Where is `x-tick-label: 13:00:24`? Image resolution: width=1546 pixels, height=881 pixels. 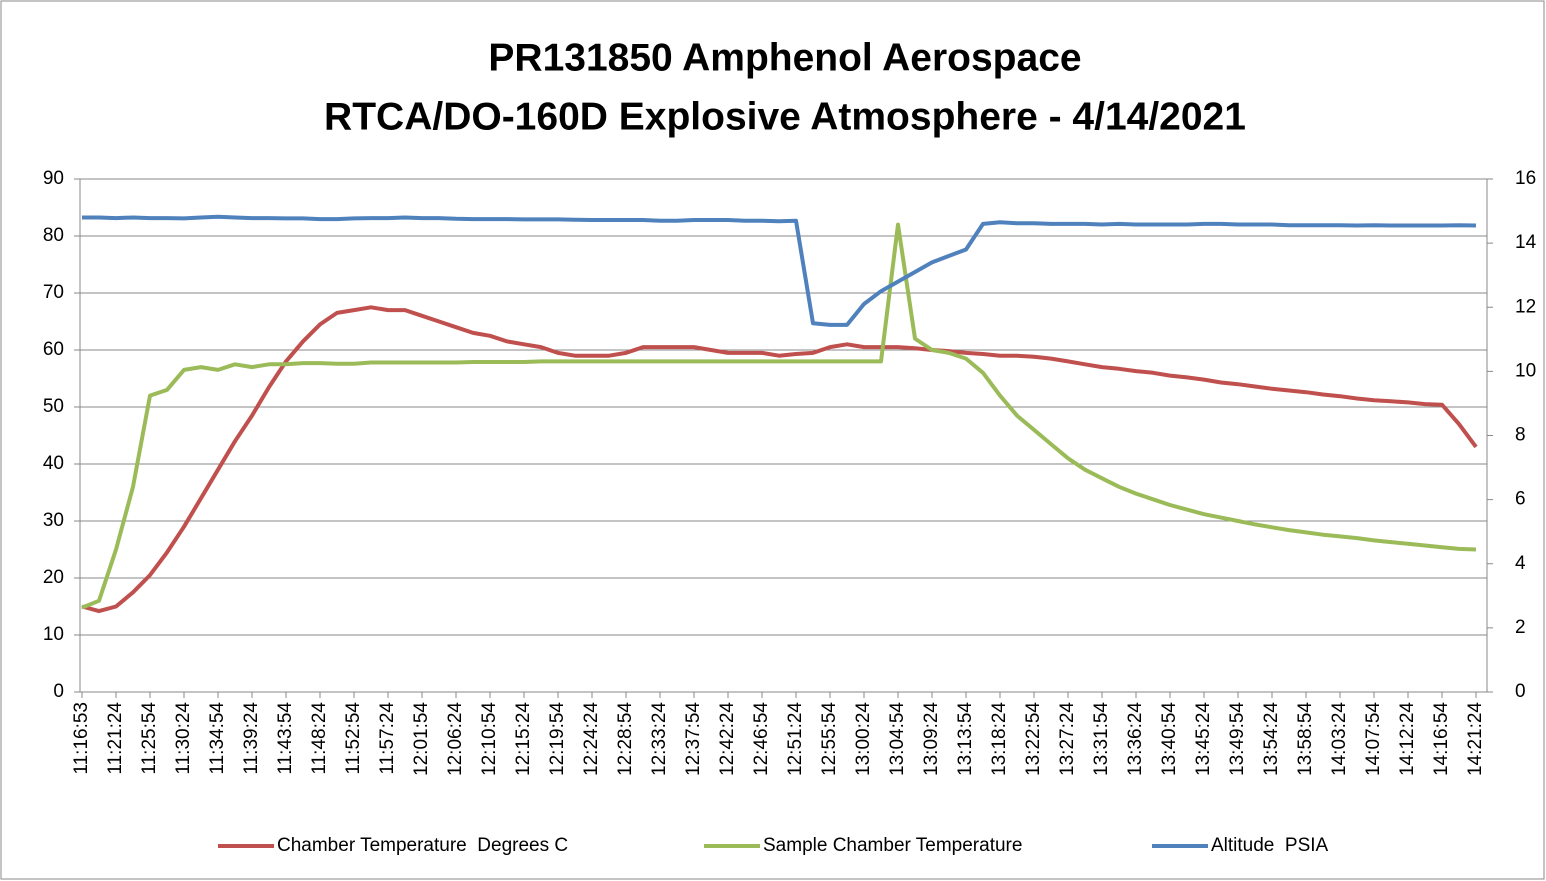
x-tick-label: 13:00:24 is located at coordinates (863, 739).